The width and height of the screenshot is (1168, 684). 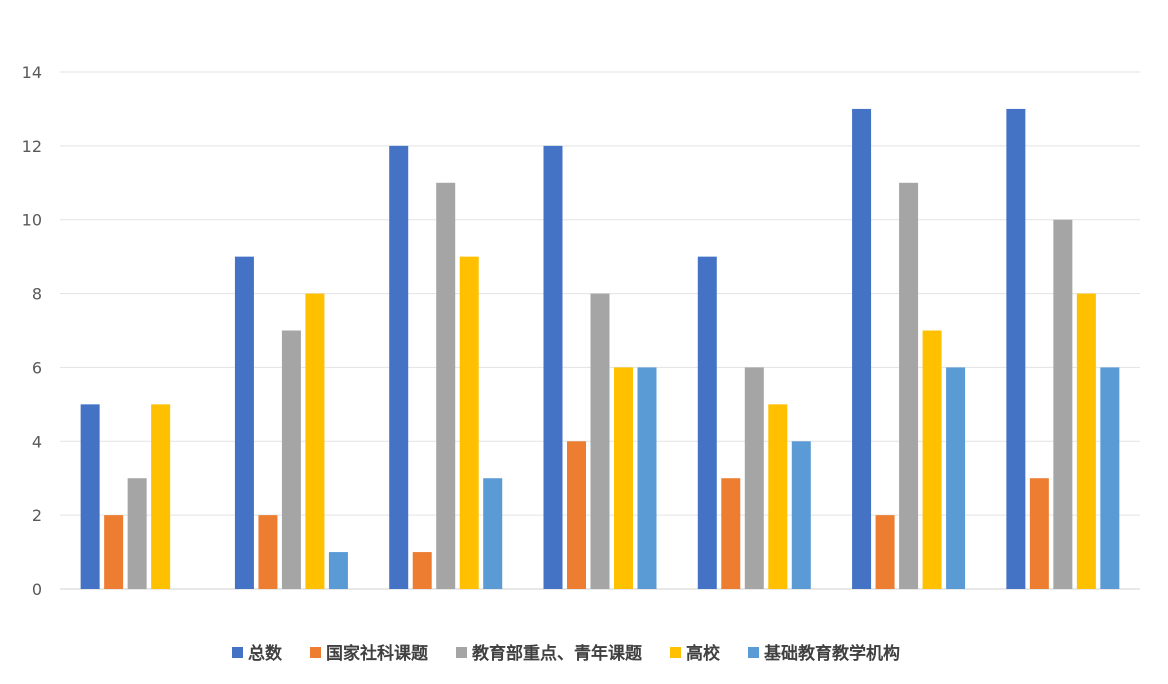 I want to click on y-tick-label: 12, so click(x=32, y=146).